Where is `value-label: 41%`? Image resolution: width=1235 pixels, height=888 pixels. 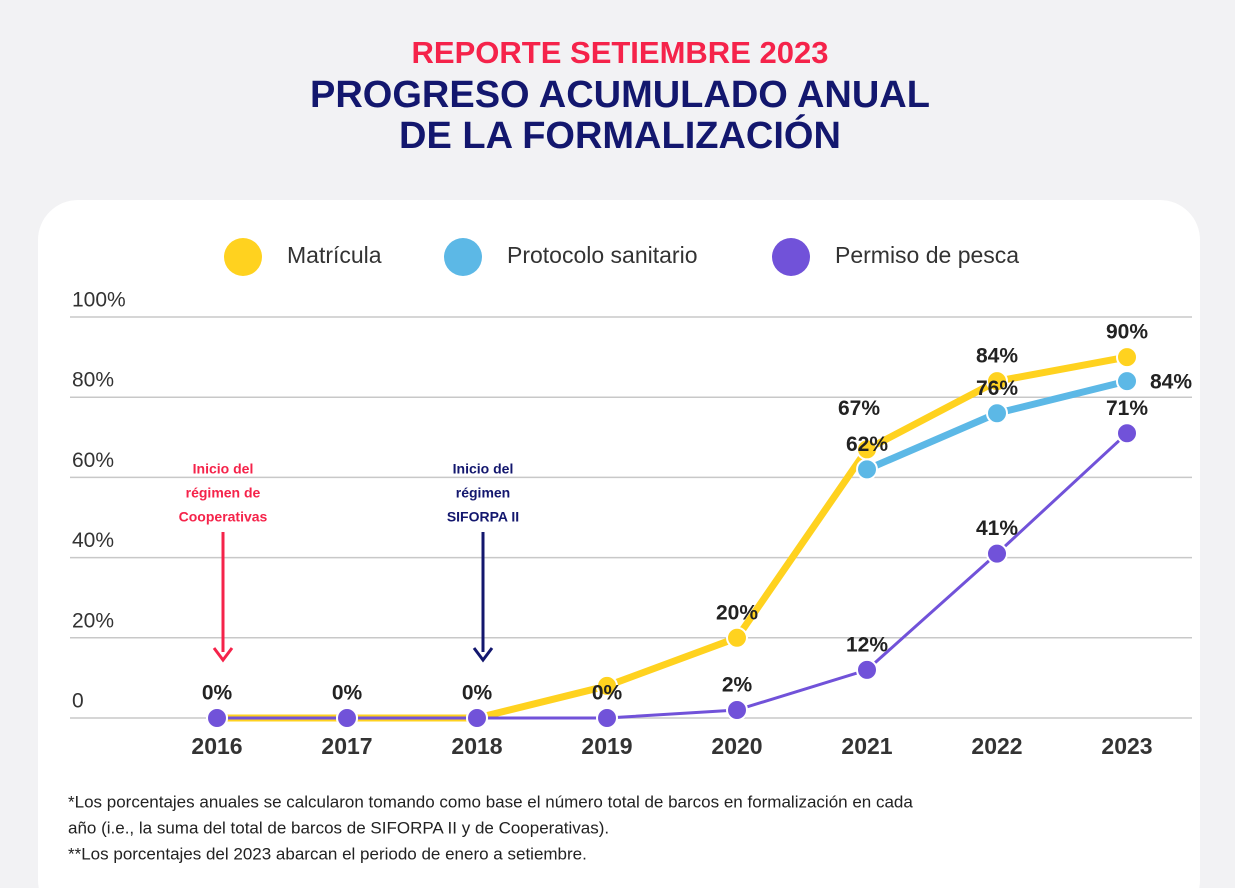 value-label: 41% is located at coordinates (997, 528).